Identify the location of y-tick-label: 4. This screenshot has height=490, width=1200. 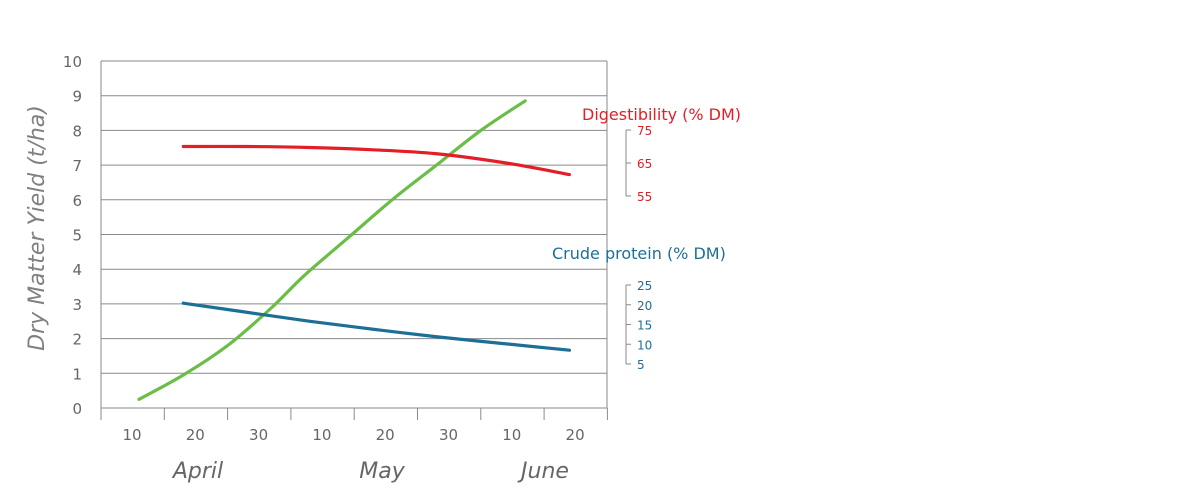
(77, 270).